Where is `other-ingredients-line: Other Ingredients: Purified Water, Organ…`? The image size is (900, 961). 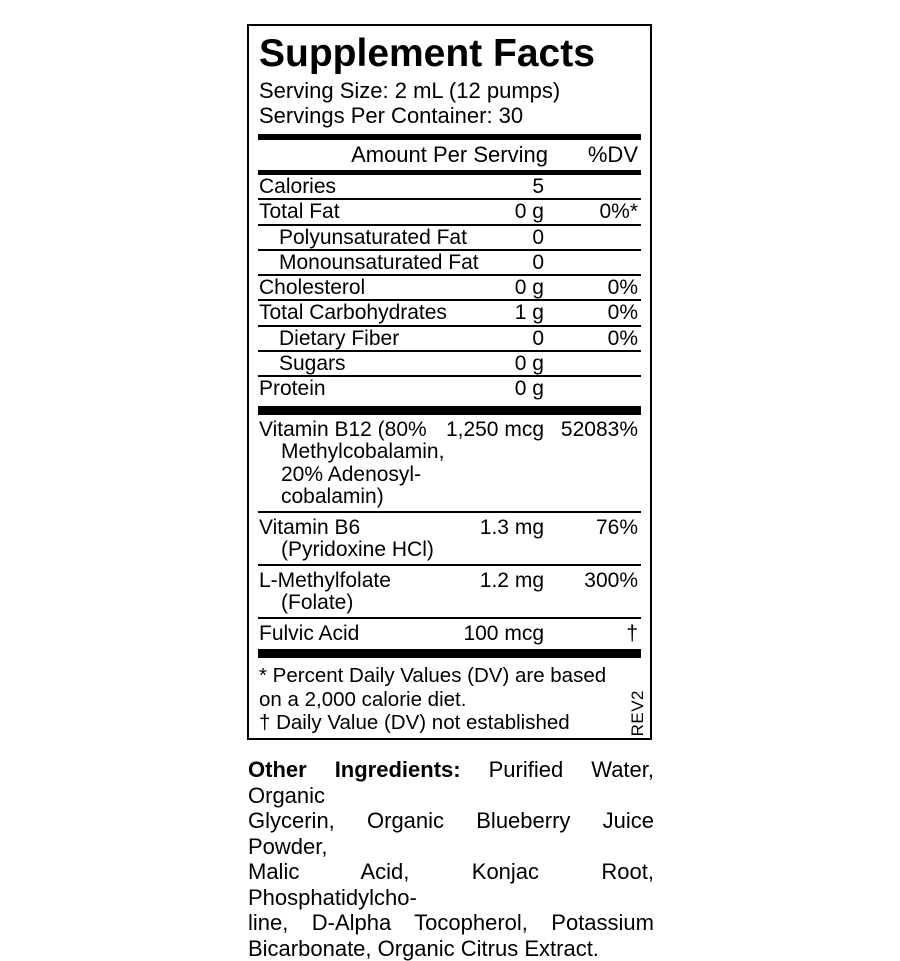 other-ingredients-line: Other Ingredients: Purified Water, Organ… is located at coordinates (451, 782).